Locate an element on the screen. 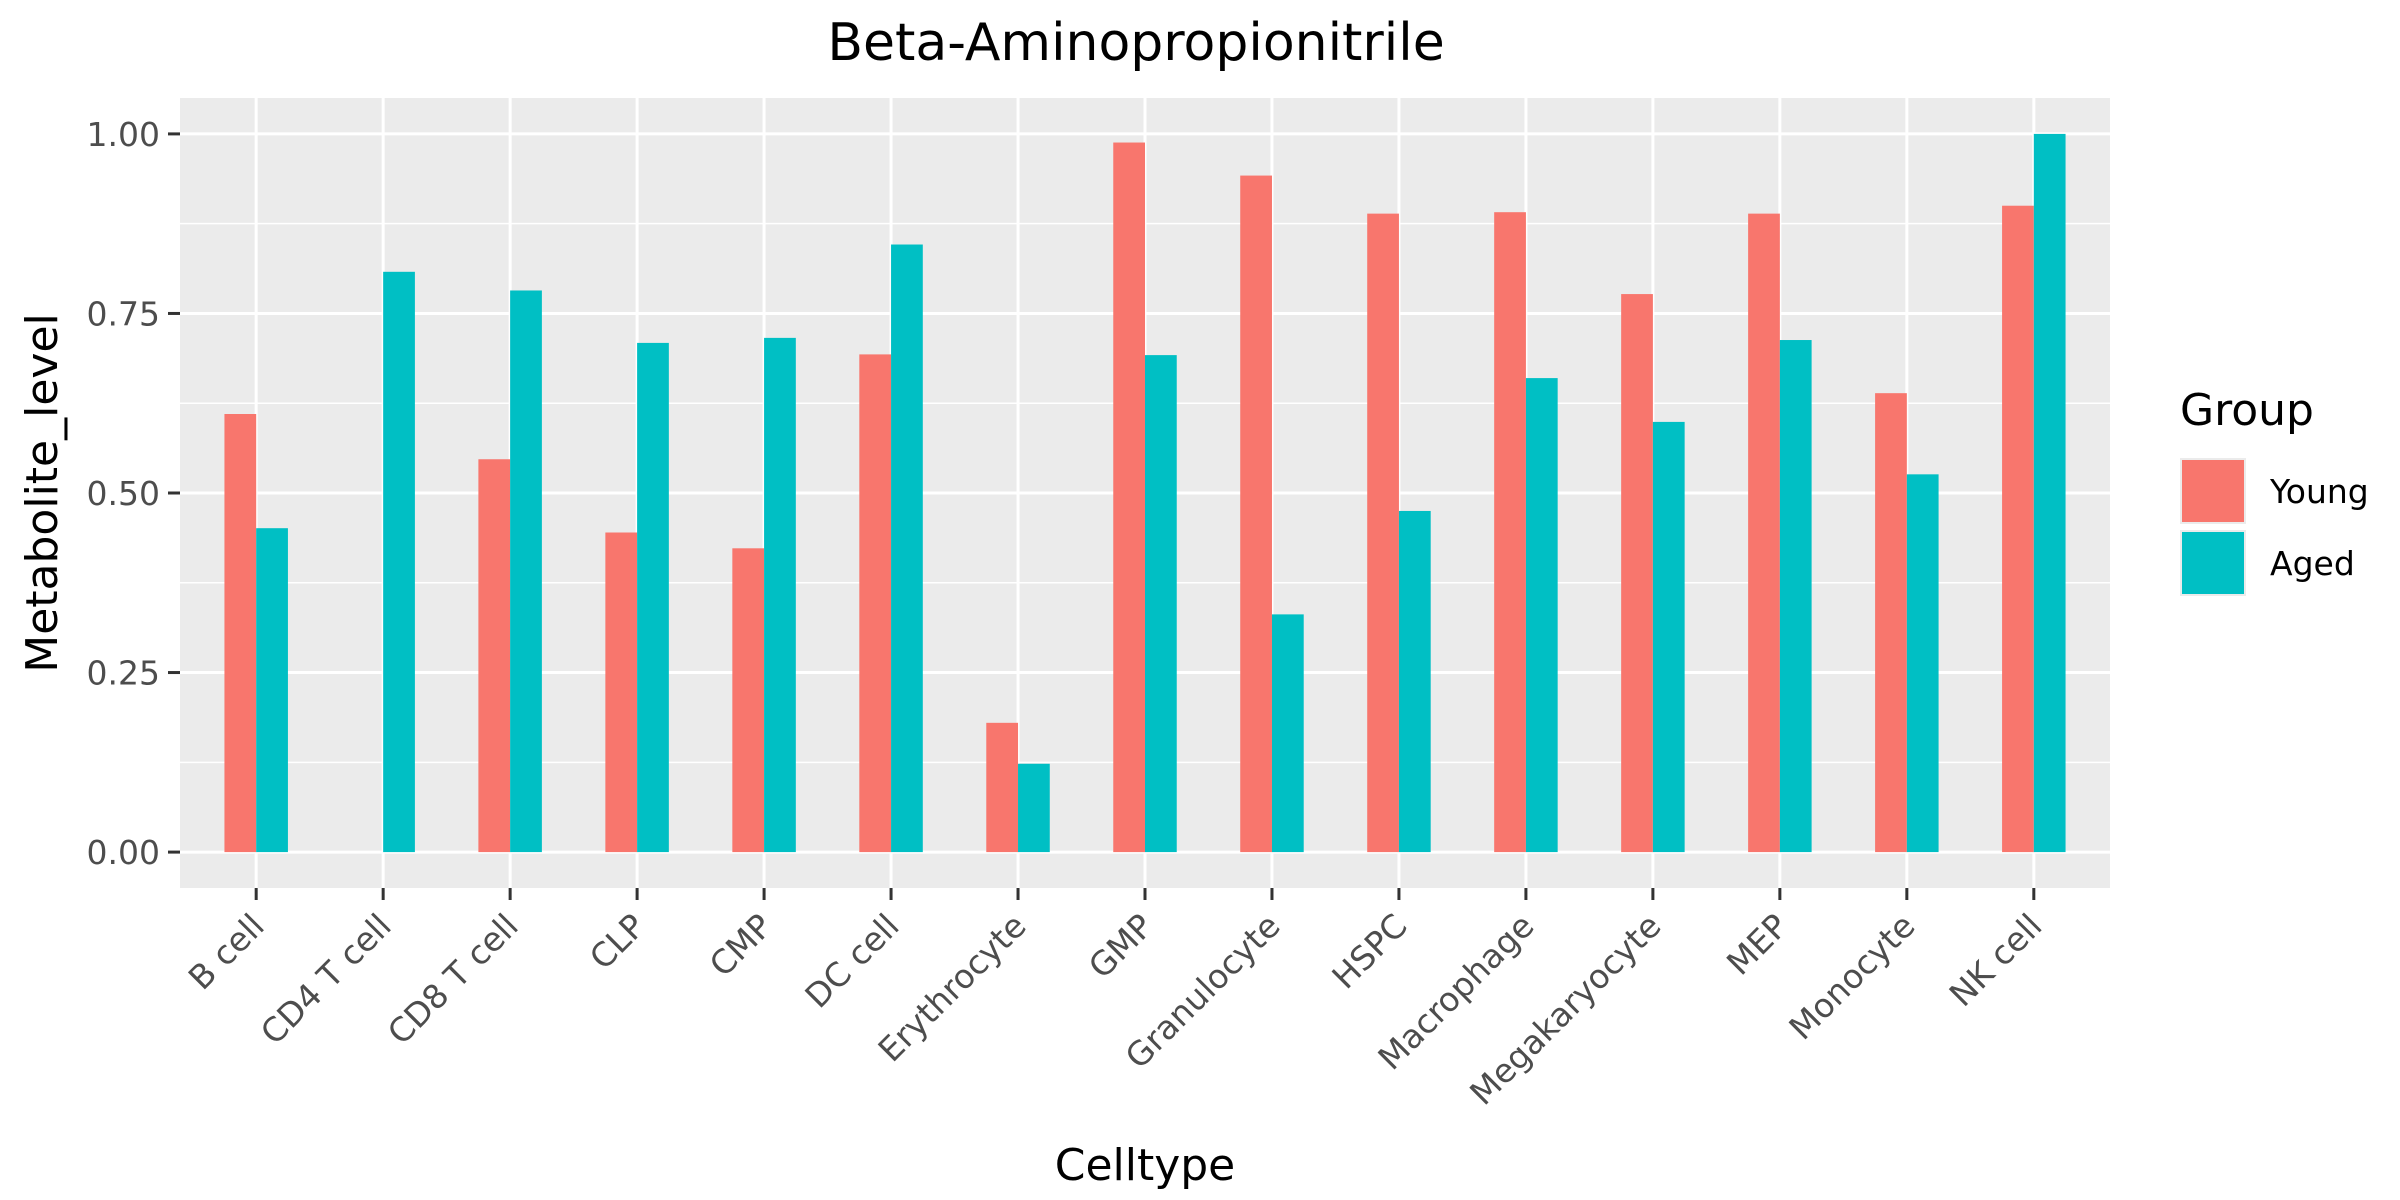 The image size is (2400, 1200). x-tick-label: CLP is located at coordinates (617, 941).